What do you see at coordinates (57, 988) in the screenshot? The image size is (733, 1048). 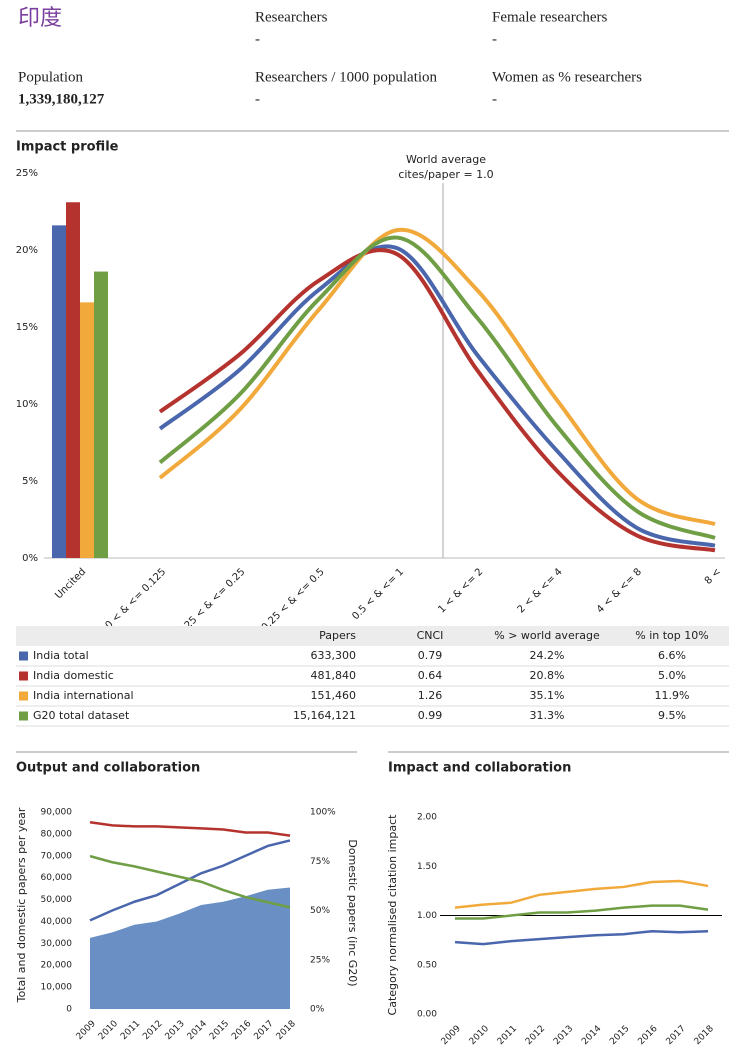 I see `y-tick-label: 10,000` at bounding box center [57, 988].